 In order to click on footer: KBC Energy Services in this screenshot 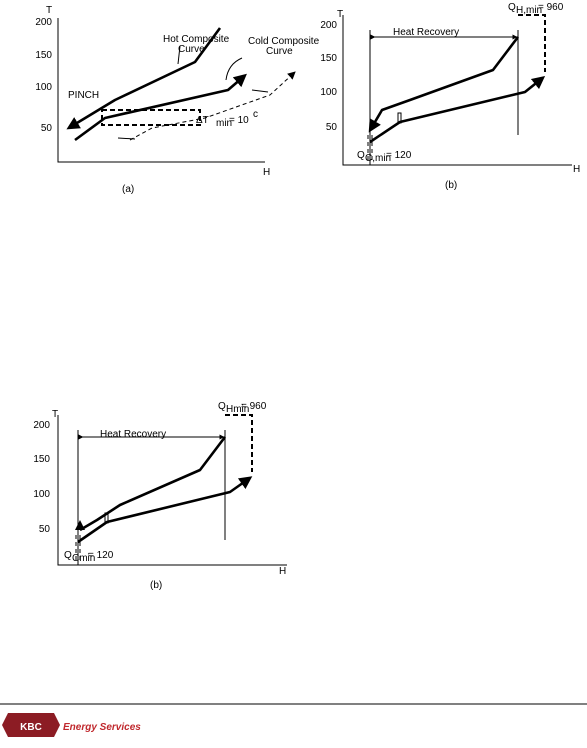, I will do `click(293, 720)`.